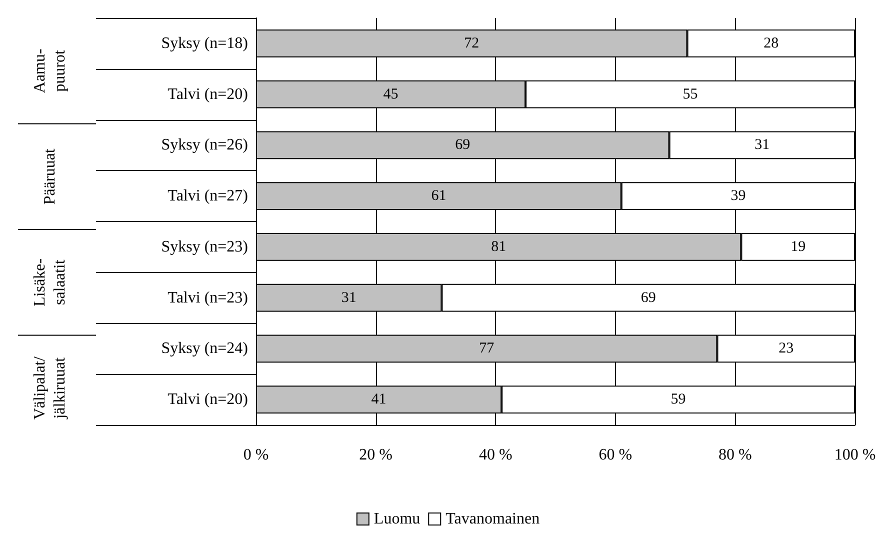 The height and width of the screenshot is (548, 896). Describe the element at coordinates (855, 455) in the screenshot. I see `x-tick-label: 100 %` at that location.